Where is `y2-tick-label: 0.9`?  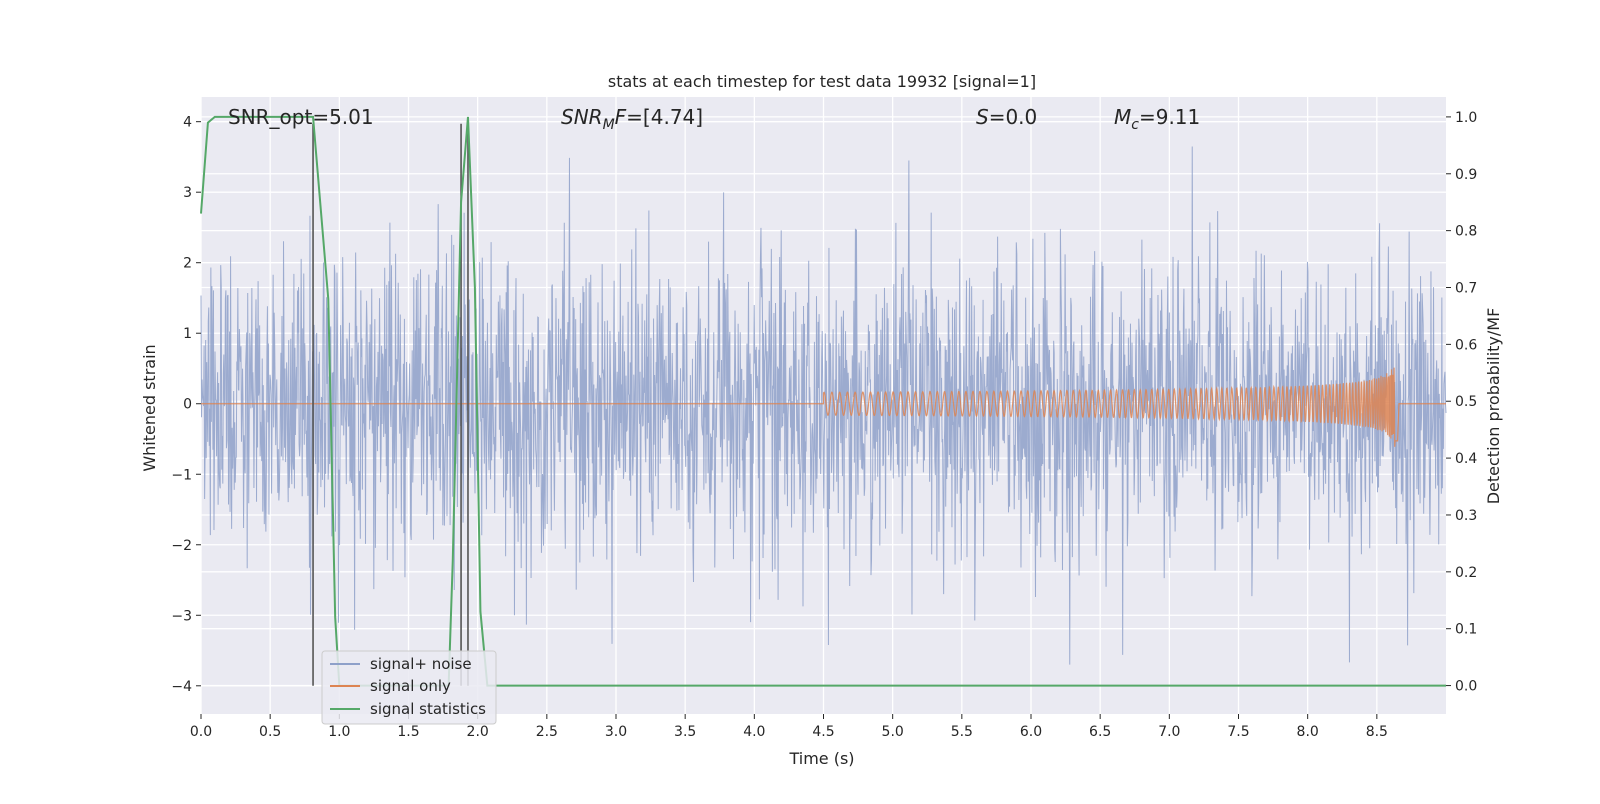 y2-tick-label: 0.9 is located at coordinates (1466, 175).